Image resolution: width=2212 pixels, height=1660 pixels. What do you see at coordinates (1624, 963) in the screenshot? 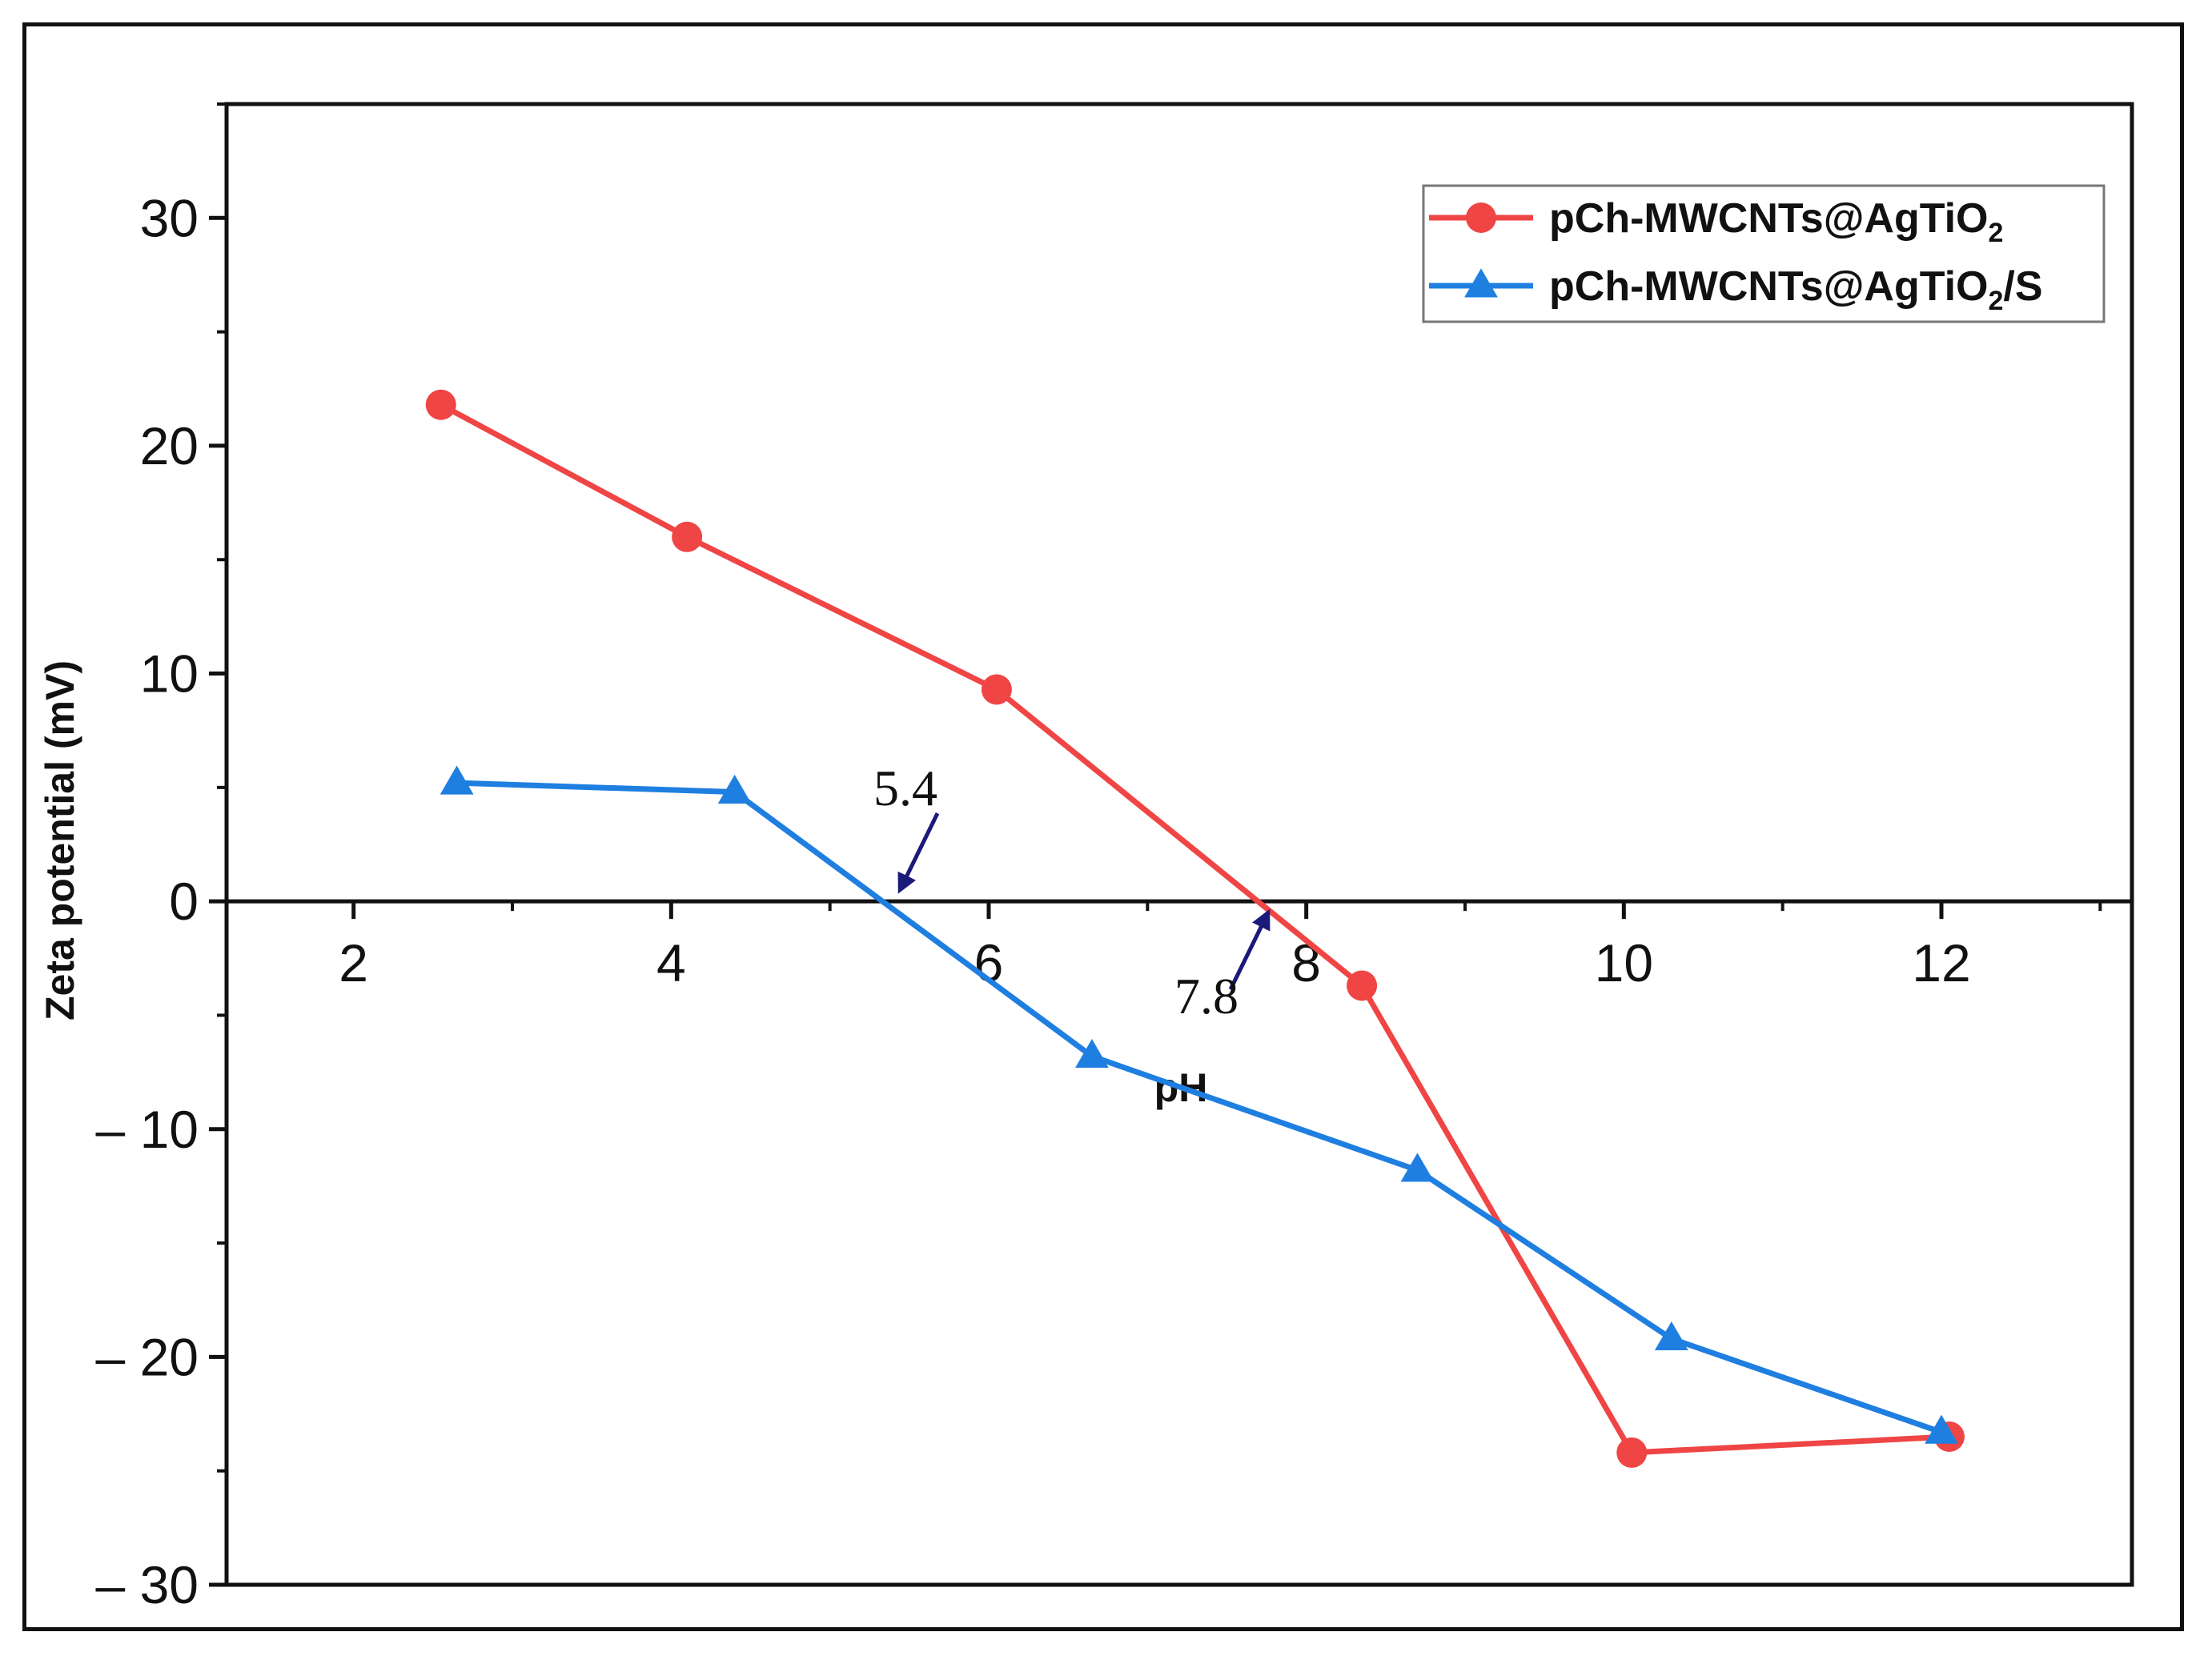
I see `x-tick-label: 10` at bounding box center [1624, 963].